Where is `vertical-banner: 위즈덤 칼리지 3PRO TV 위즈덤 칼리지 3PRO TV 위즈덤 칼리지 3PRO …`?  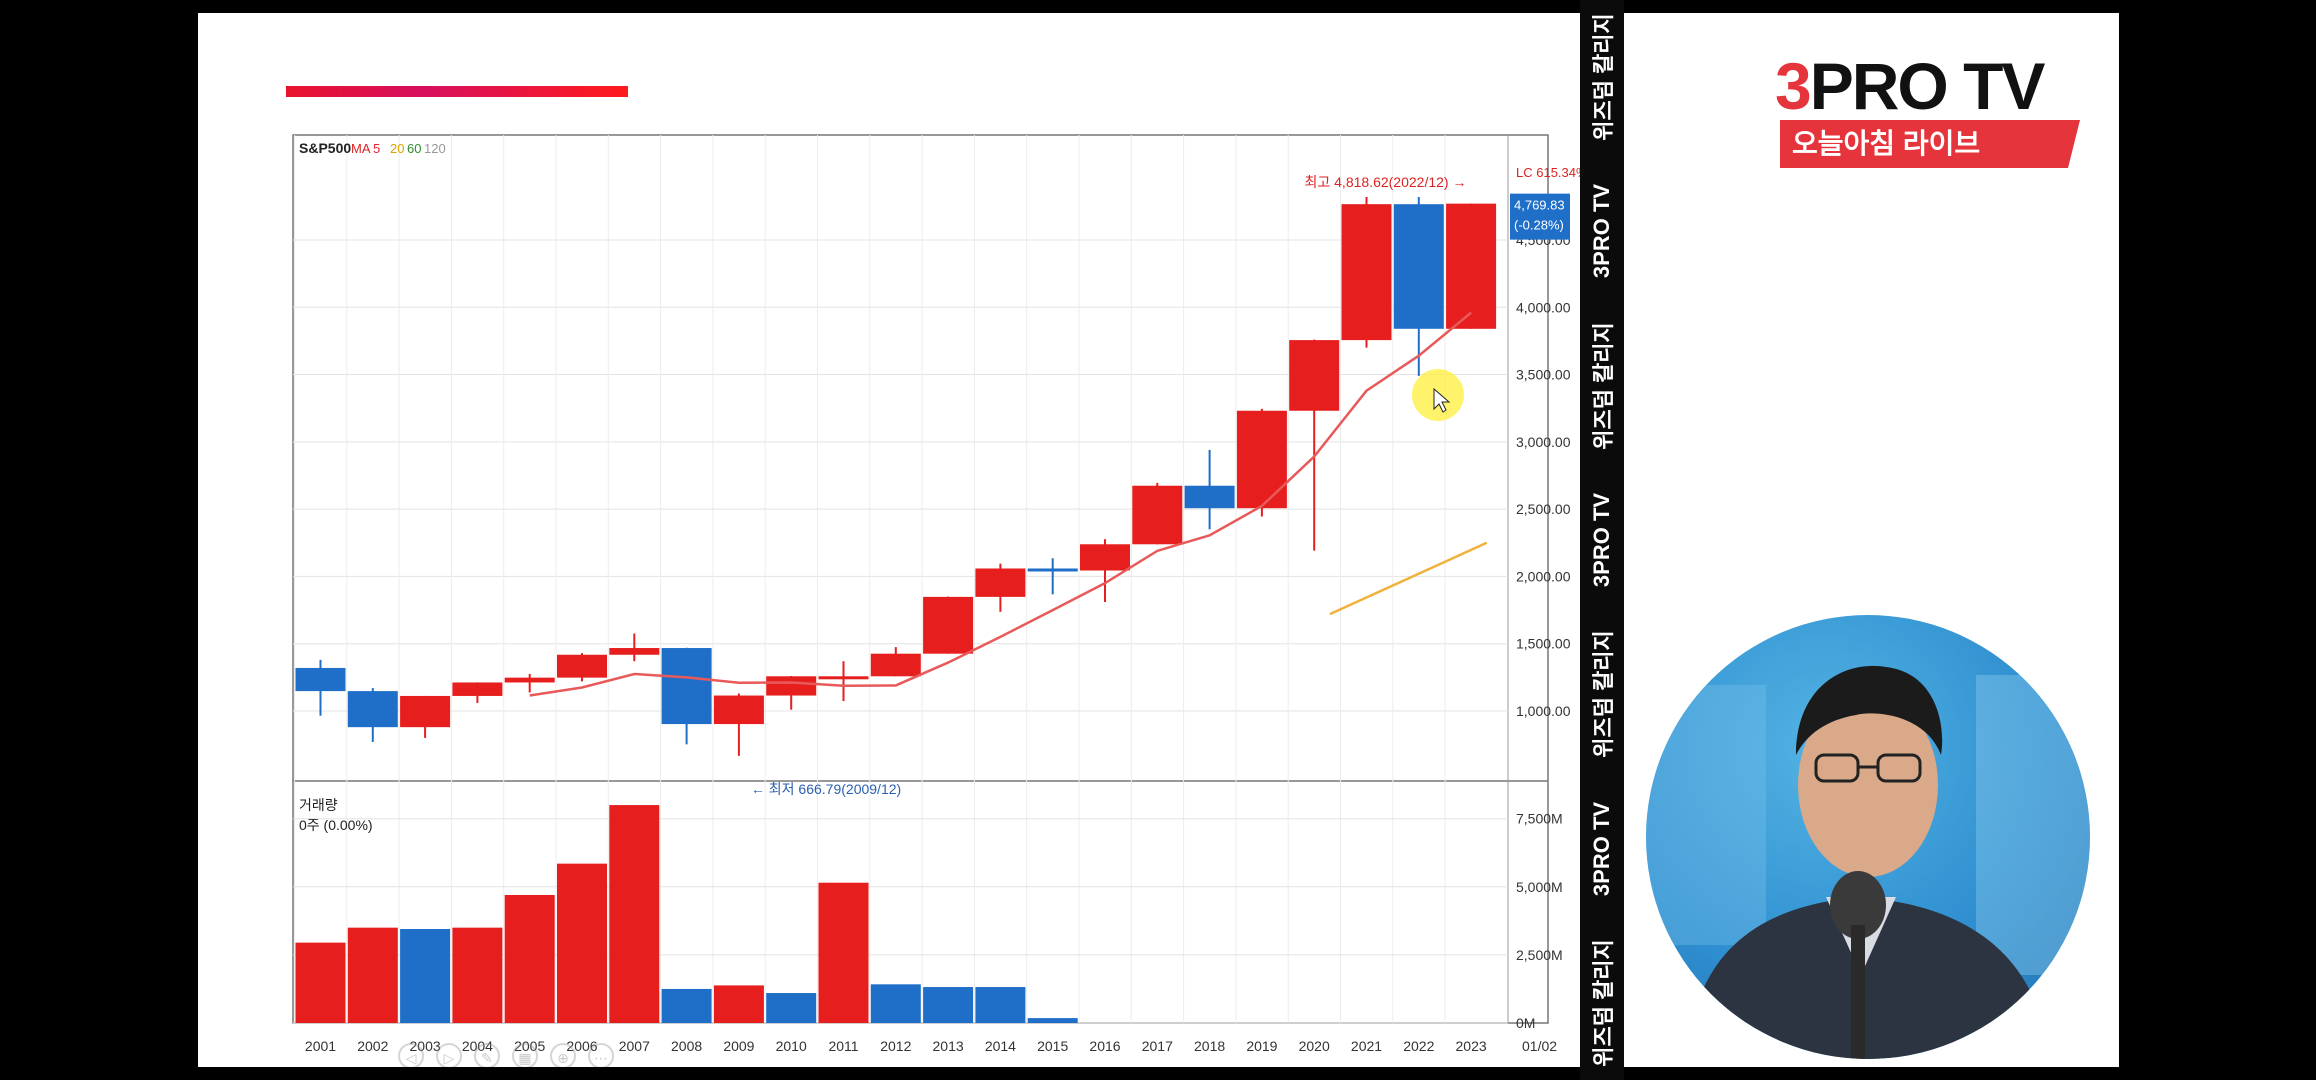 vertical-banner: 위즈덤 칼리지 3PRO TV 위즈덤 칼리지 3PRO TV 위즈덤 칼리지 3PRO … is located at coordinates (1602, 540).